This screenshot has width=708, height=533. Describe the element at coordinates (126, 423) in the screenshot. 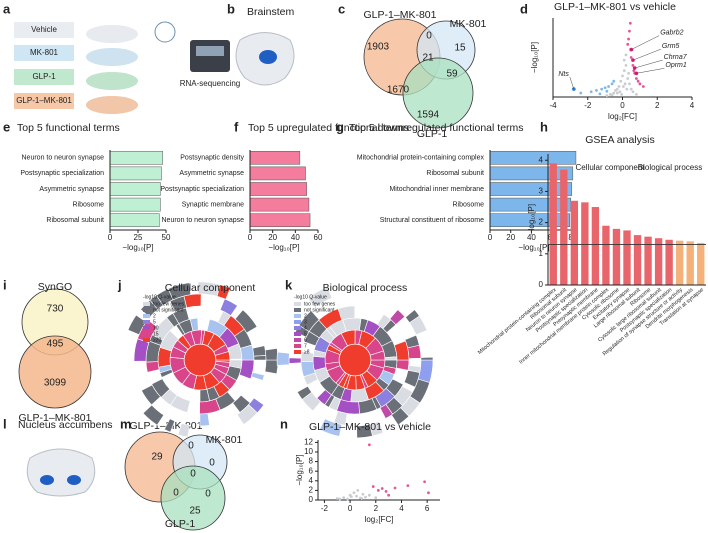

I see `panel-letter: m` at that location.